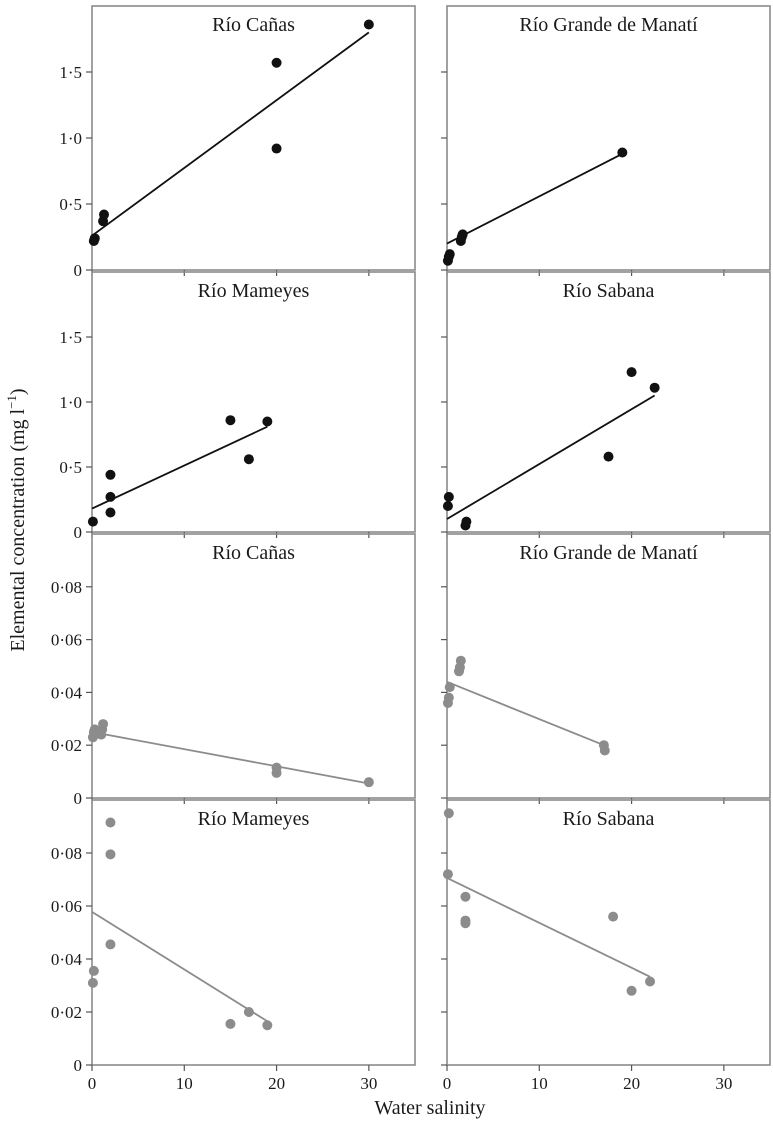  What do you see at coordinates (92, 1083) in the screenshot?
I see `panel-7-rio-mameyes-x-tick-label: 0` at bounding box center [92, 1083].